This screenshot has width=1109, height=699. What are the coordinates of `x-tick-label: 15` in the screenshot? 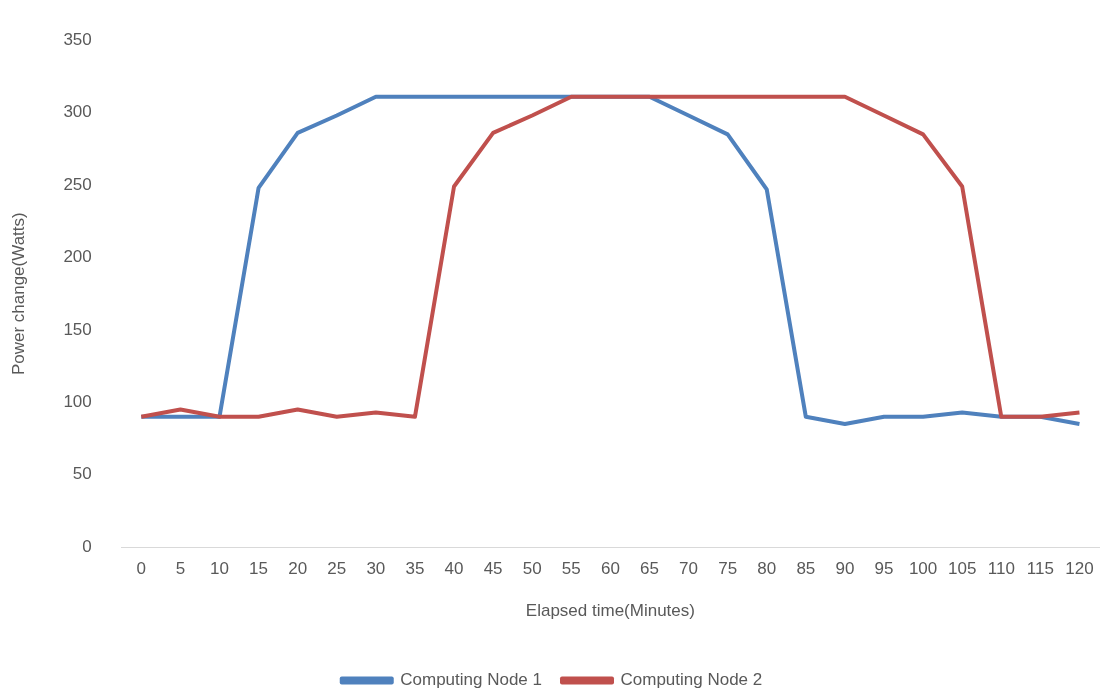 It's located at (259, 569).